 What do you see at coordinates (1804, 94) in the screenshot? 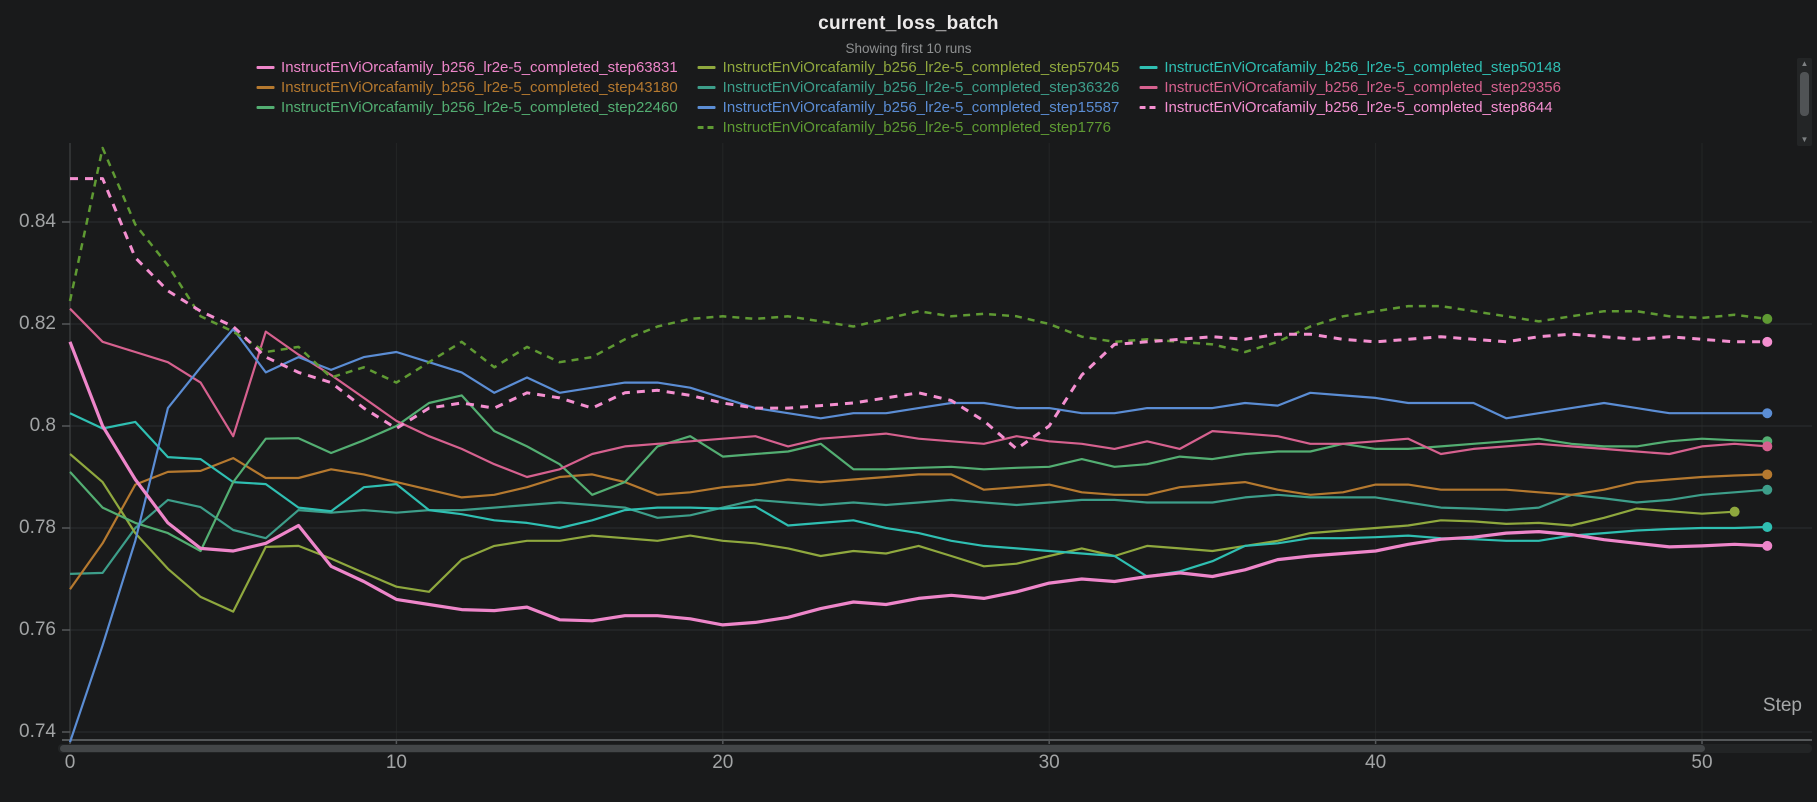
I see `legend-scrollbar-thumb` at bounding box center [1804, 94].